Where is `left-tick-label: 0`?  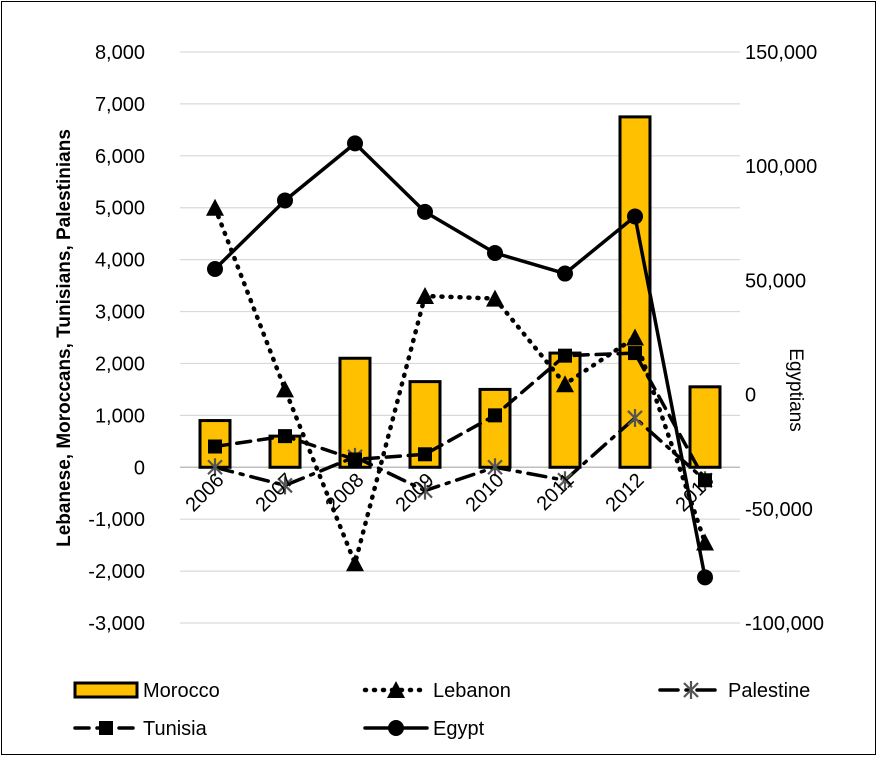 left-tick-label: 0 is located at coordinates (139, 468).